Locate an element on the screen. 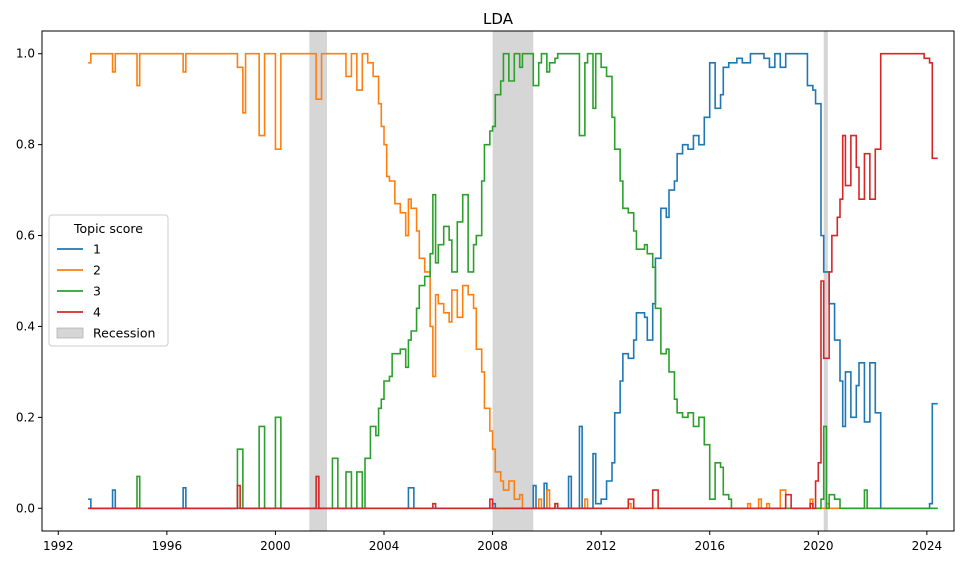 The height and width of the screenshot is (564, 964). chart-title: LDA is located at coordinates (498, 19).